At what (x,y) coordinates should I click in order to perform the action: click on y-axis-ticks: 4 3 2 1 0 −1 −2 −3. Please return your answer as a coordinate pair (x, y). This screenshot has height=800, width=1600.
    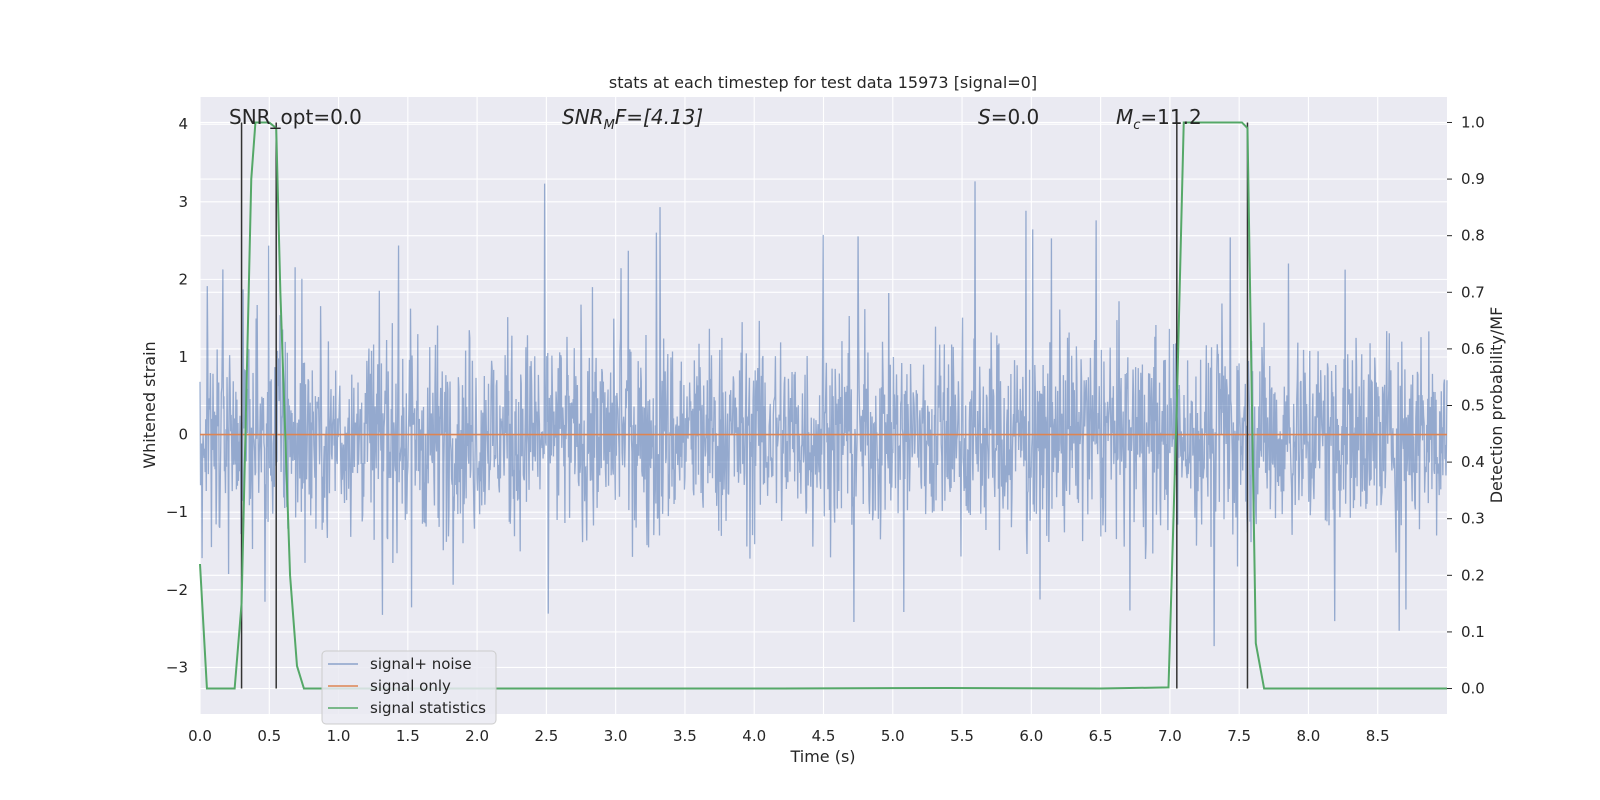
    Looking at the image, I should click on (177, 395).